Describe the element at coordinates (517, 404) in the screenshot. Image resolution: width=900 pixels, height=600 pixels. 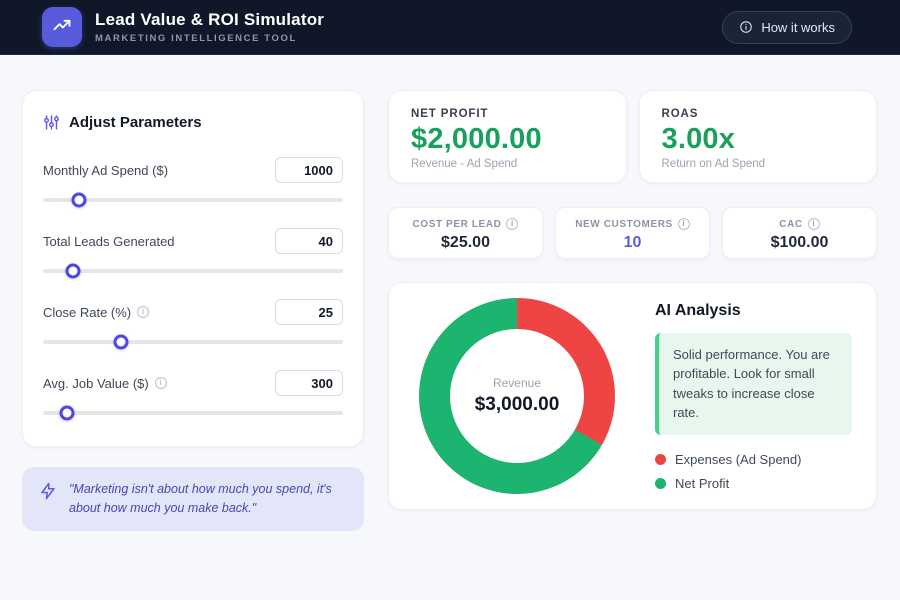
I see `donut-center-value: $3,000.00` at that location.